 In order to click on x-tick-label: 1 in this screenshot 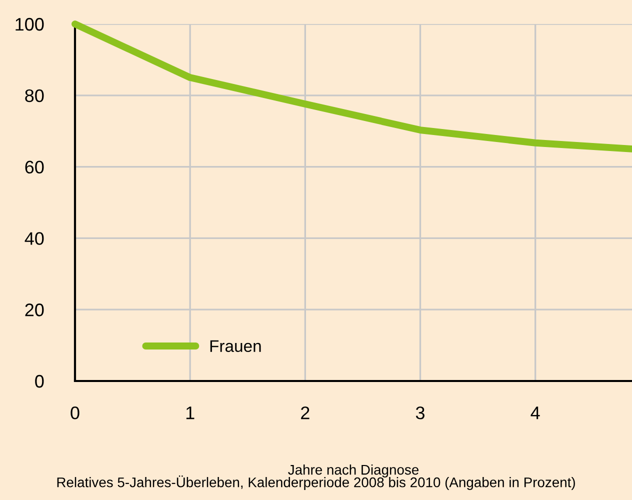, I will do `click(190, 413)`.